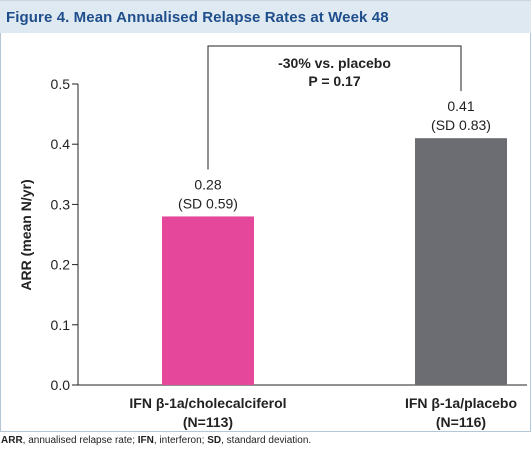 The image size is (531, 451). Describe the element at coordinates (61, 325) in the screenshot. I see `y-tick-label-1: 0.1` at that location.